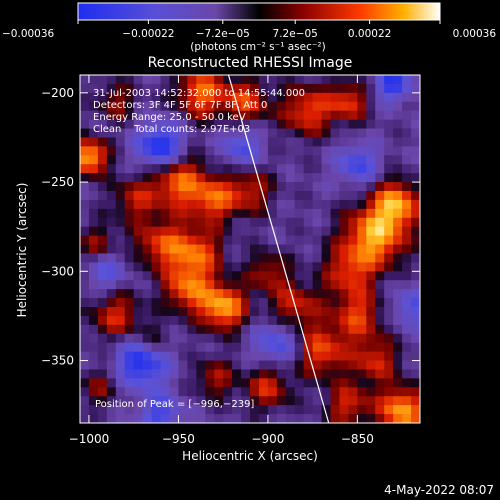  Describe the element at coordinates (257, 47) in the screenshot. I see `colorbar-units: (photons cm⁻² s⁻¹ asec⁻²)` at that location.